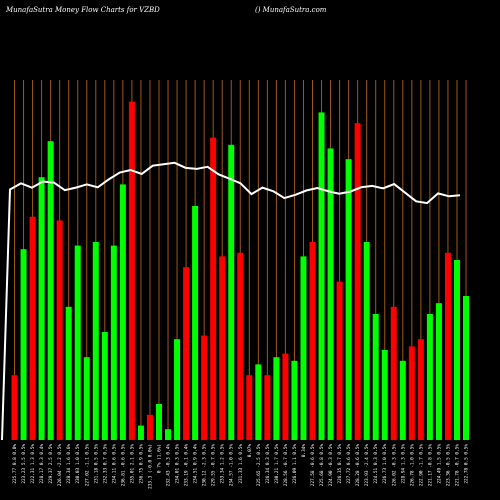 Image resolution: width=500 pixels, height=500 pixels. I want to click on x-tick-label: 226.73 1.0 0.5%, so click(385, 464).